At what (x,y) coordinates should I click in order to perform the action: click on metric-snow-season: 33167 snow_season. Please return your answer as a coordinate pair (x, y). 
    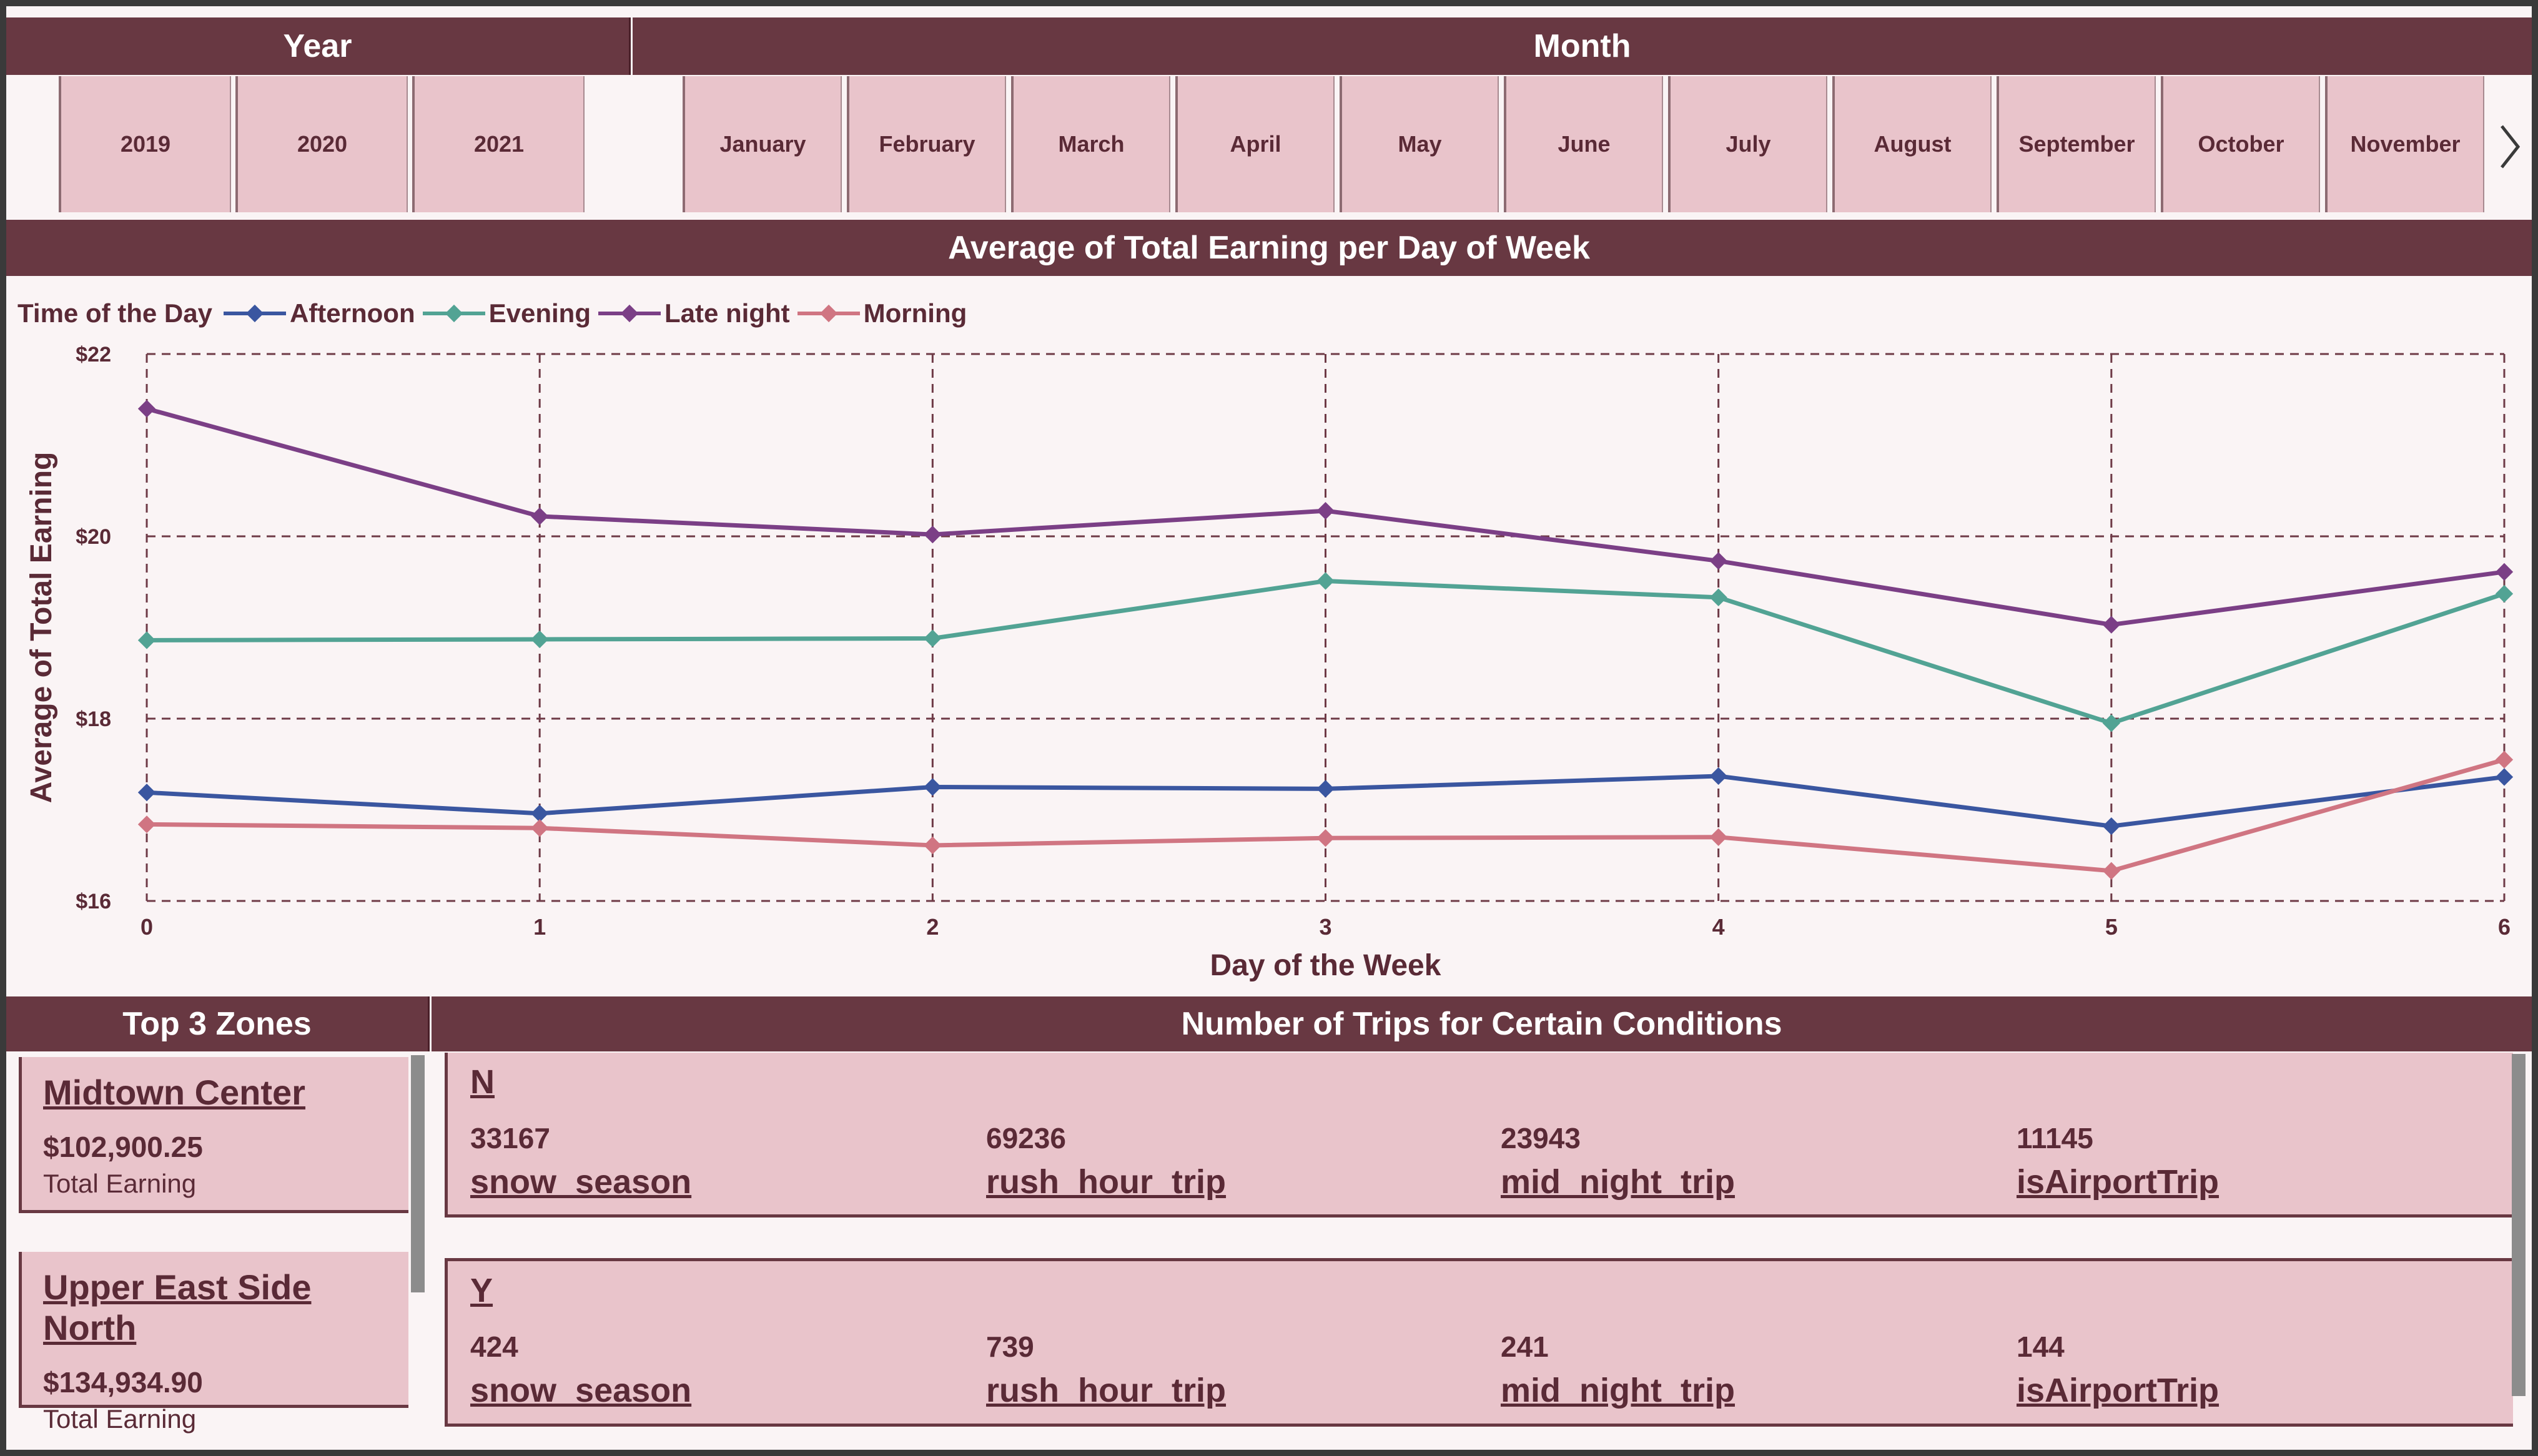
    Looking at the image, I should click on (689, 1161).